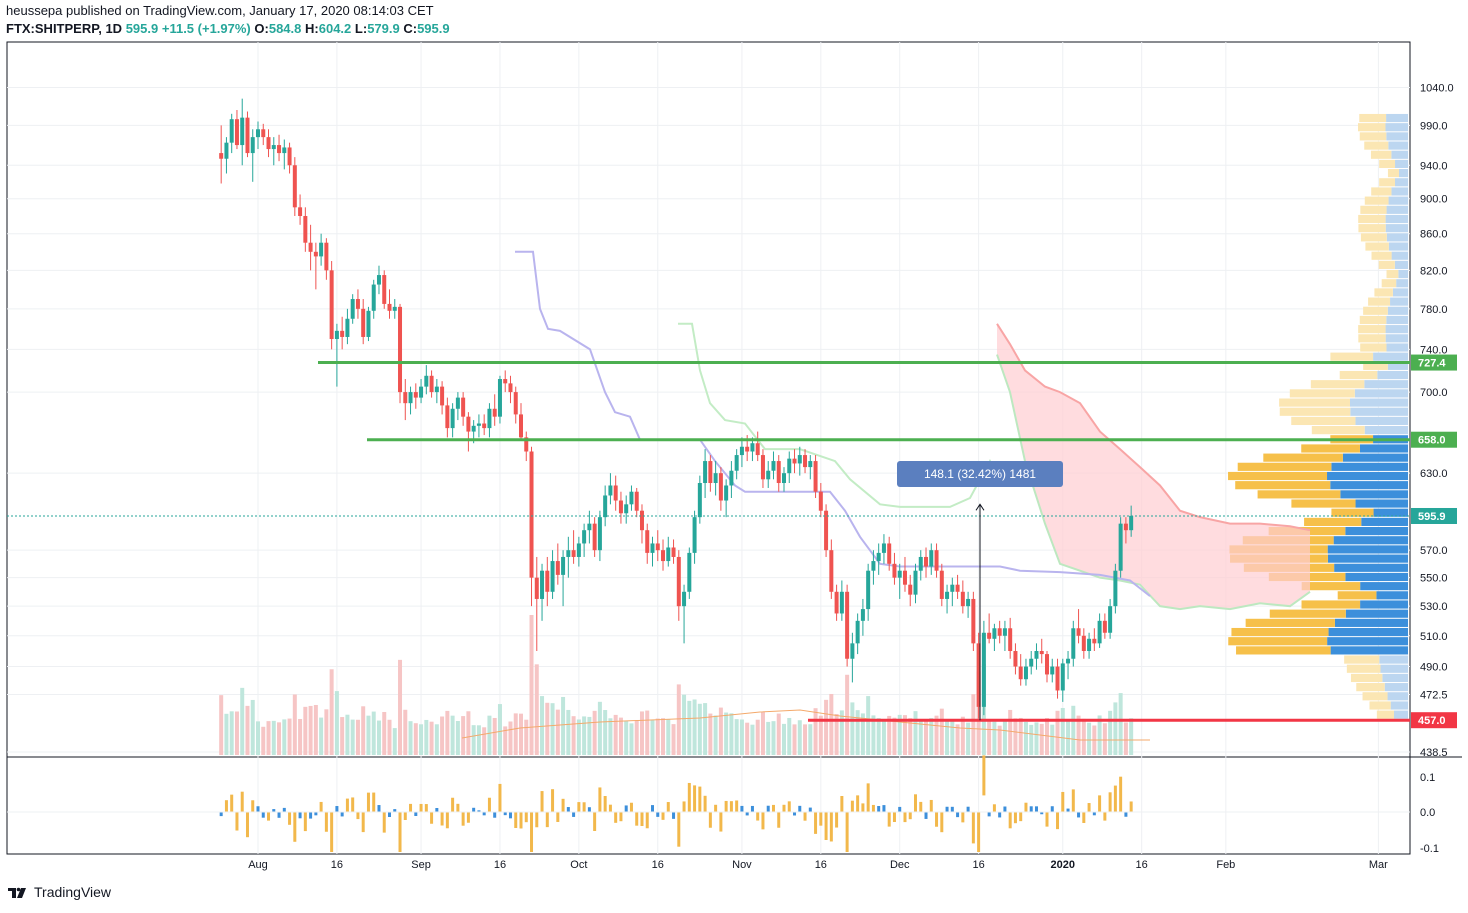 The height and width of the screenshot is (913, 1468). Describe the element at coordinates (59, 892) in the screenshot. I see `tradingview-brand: TradingView` at that location.